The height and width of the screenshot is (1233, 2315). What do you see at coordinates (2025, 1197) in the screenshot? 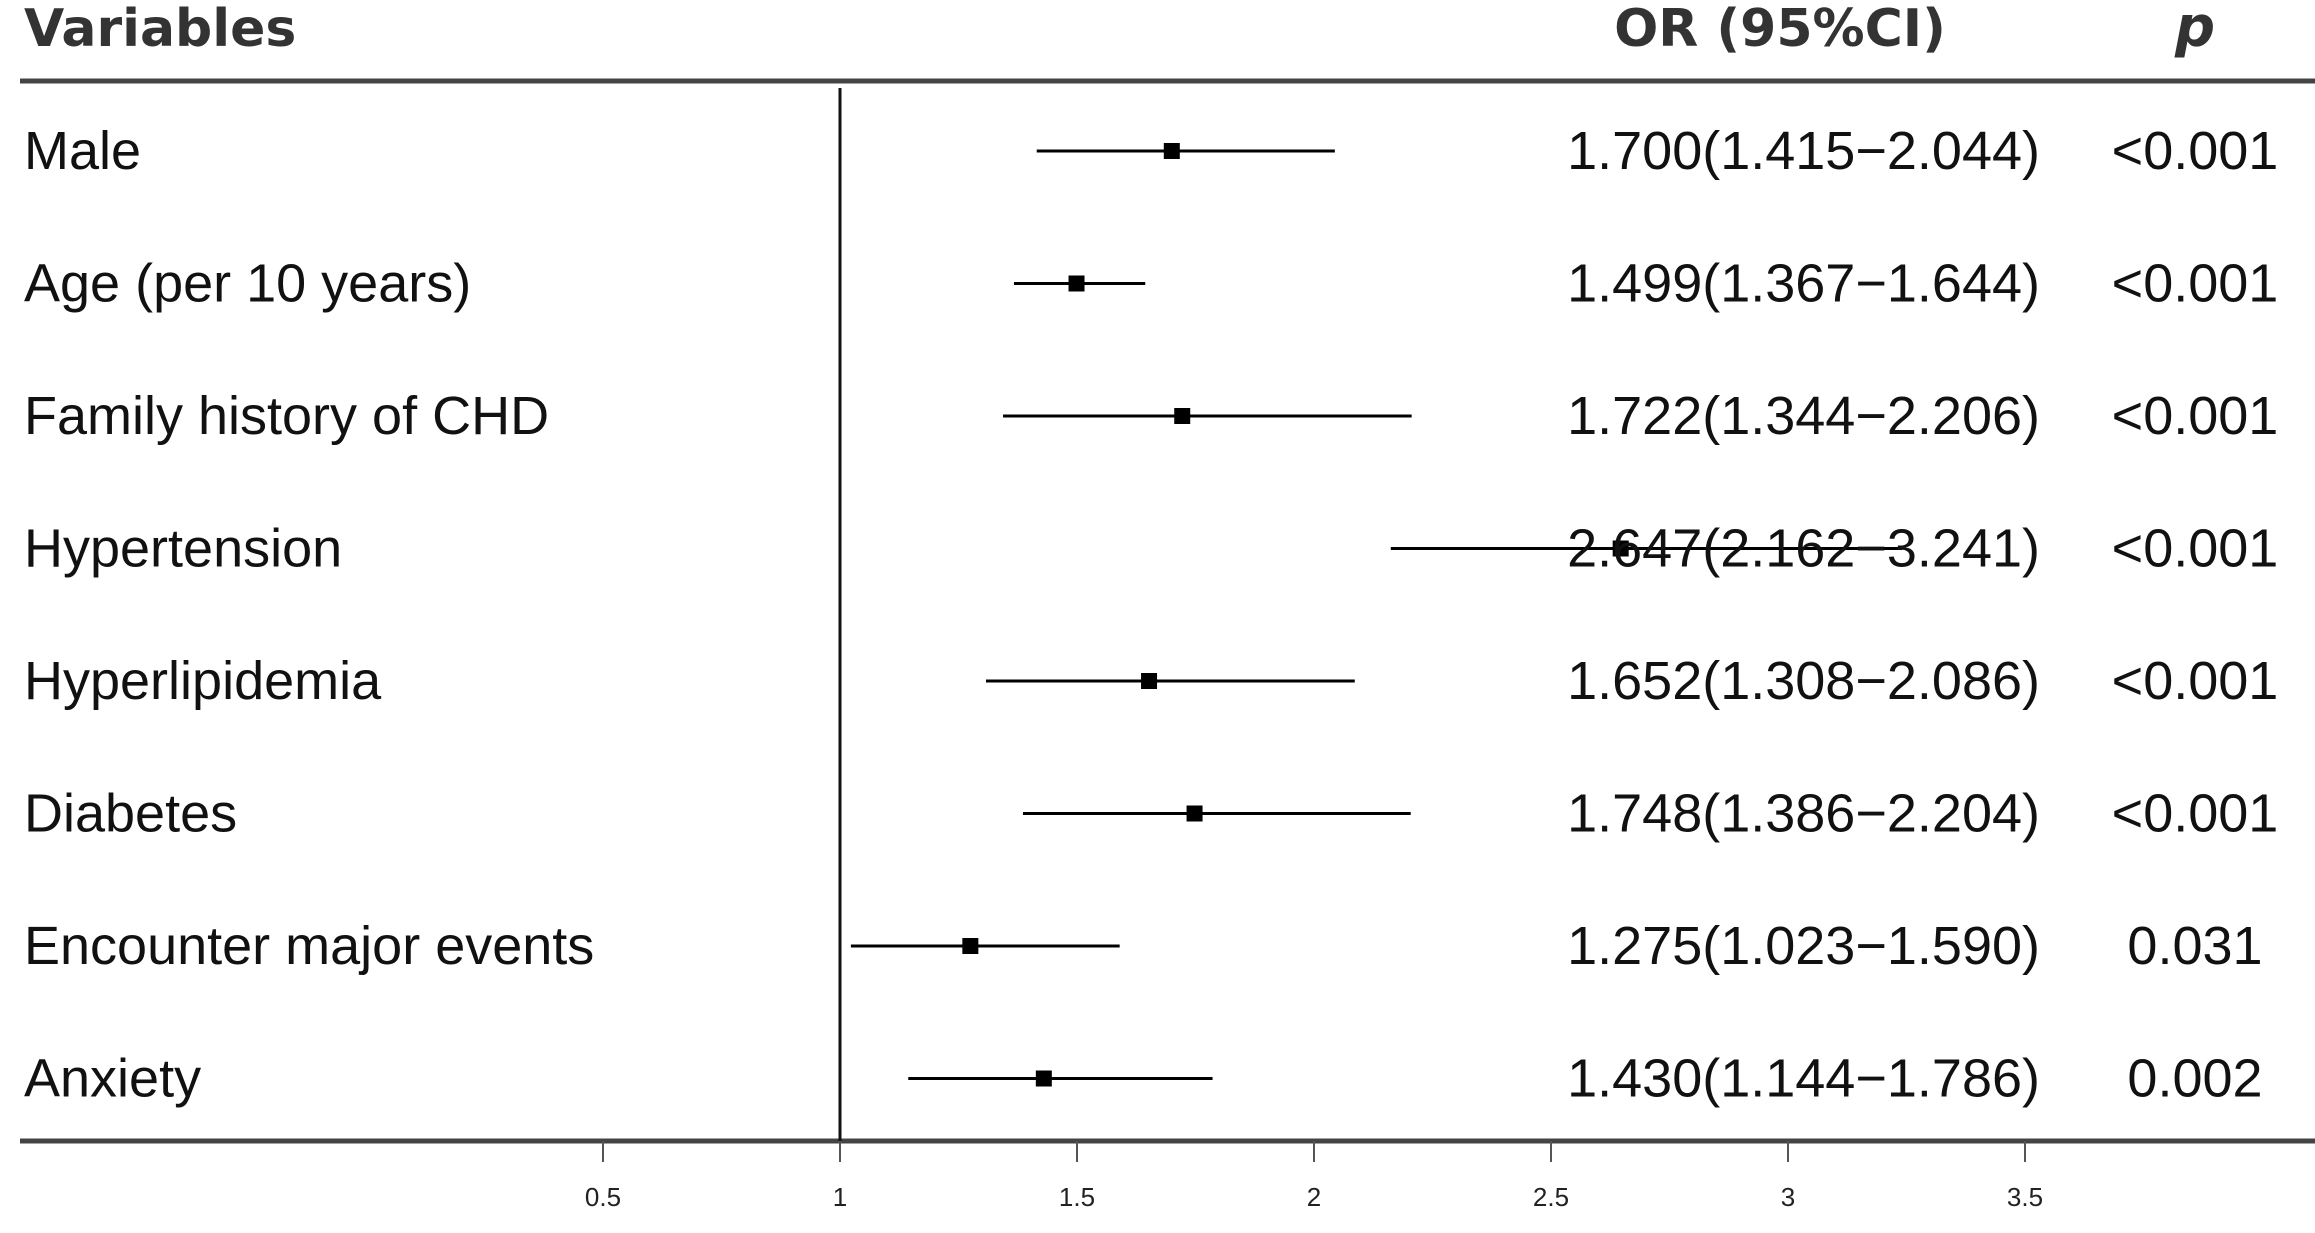
I see `x-tick-label: 3.5` at bounding box center [2025, 1197].